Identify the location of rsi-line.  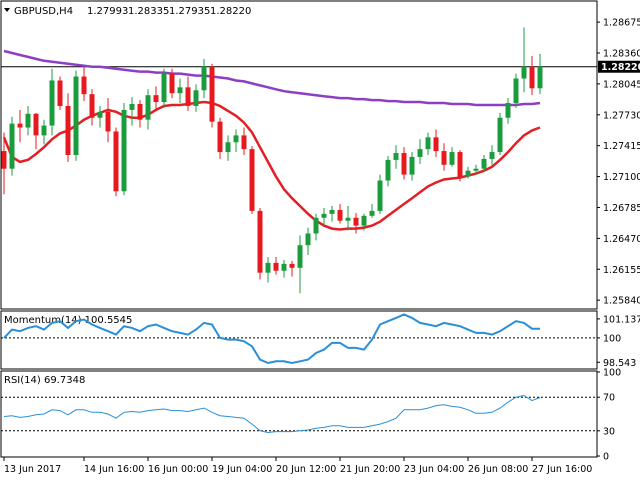
(272, 414).